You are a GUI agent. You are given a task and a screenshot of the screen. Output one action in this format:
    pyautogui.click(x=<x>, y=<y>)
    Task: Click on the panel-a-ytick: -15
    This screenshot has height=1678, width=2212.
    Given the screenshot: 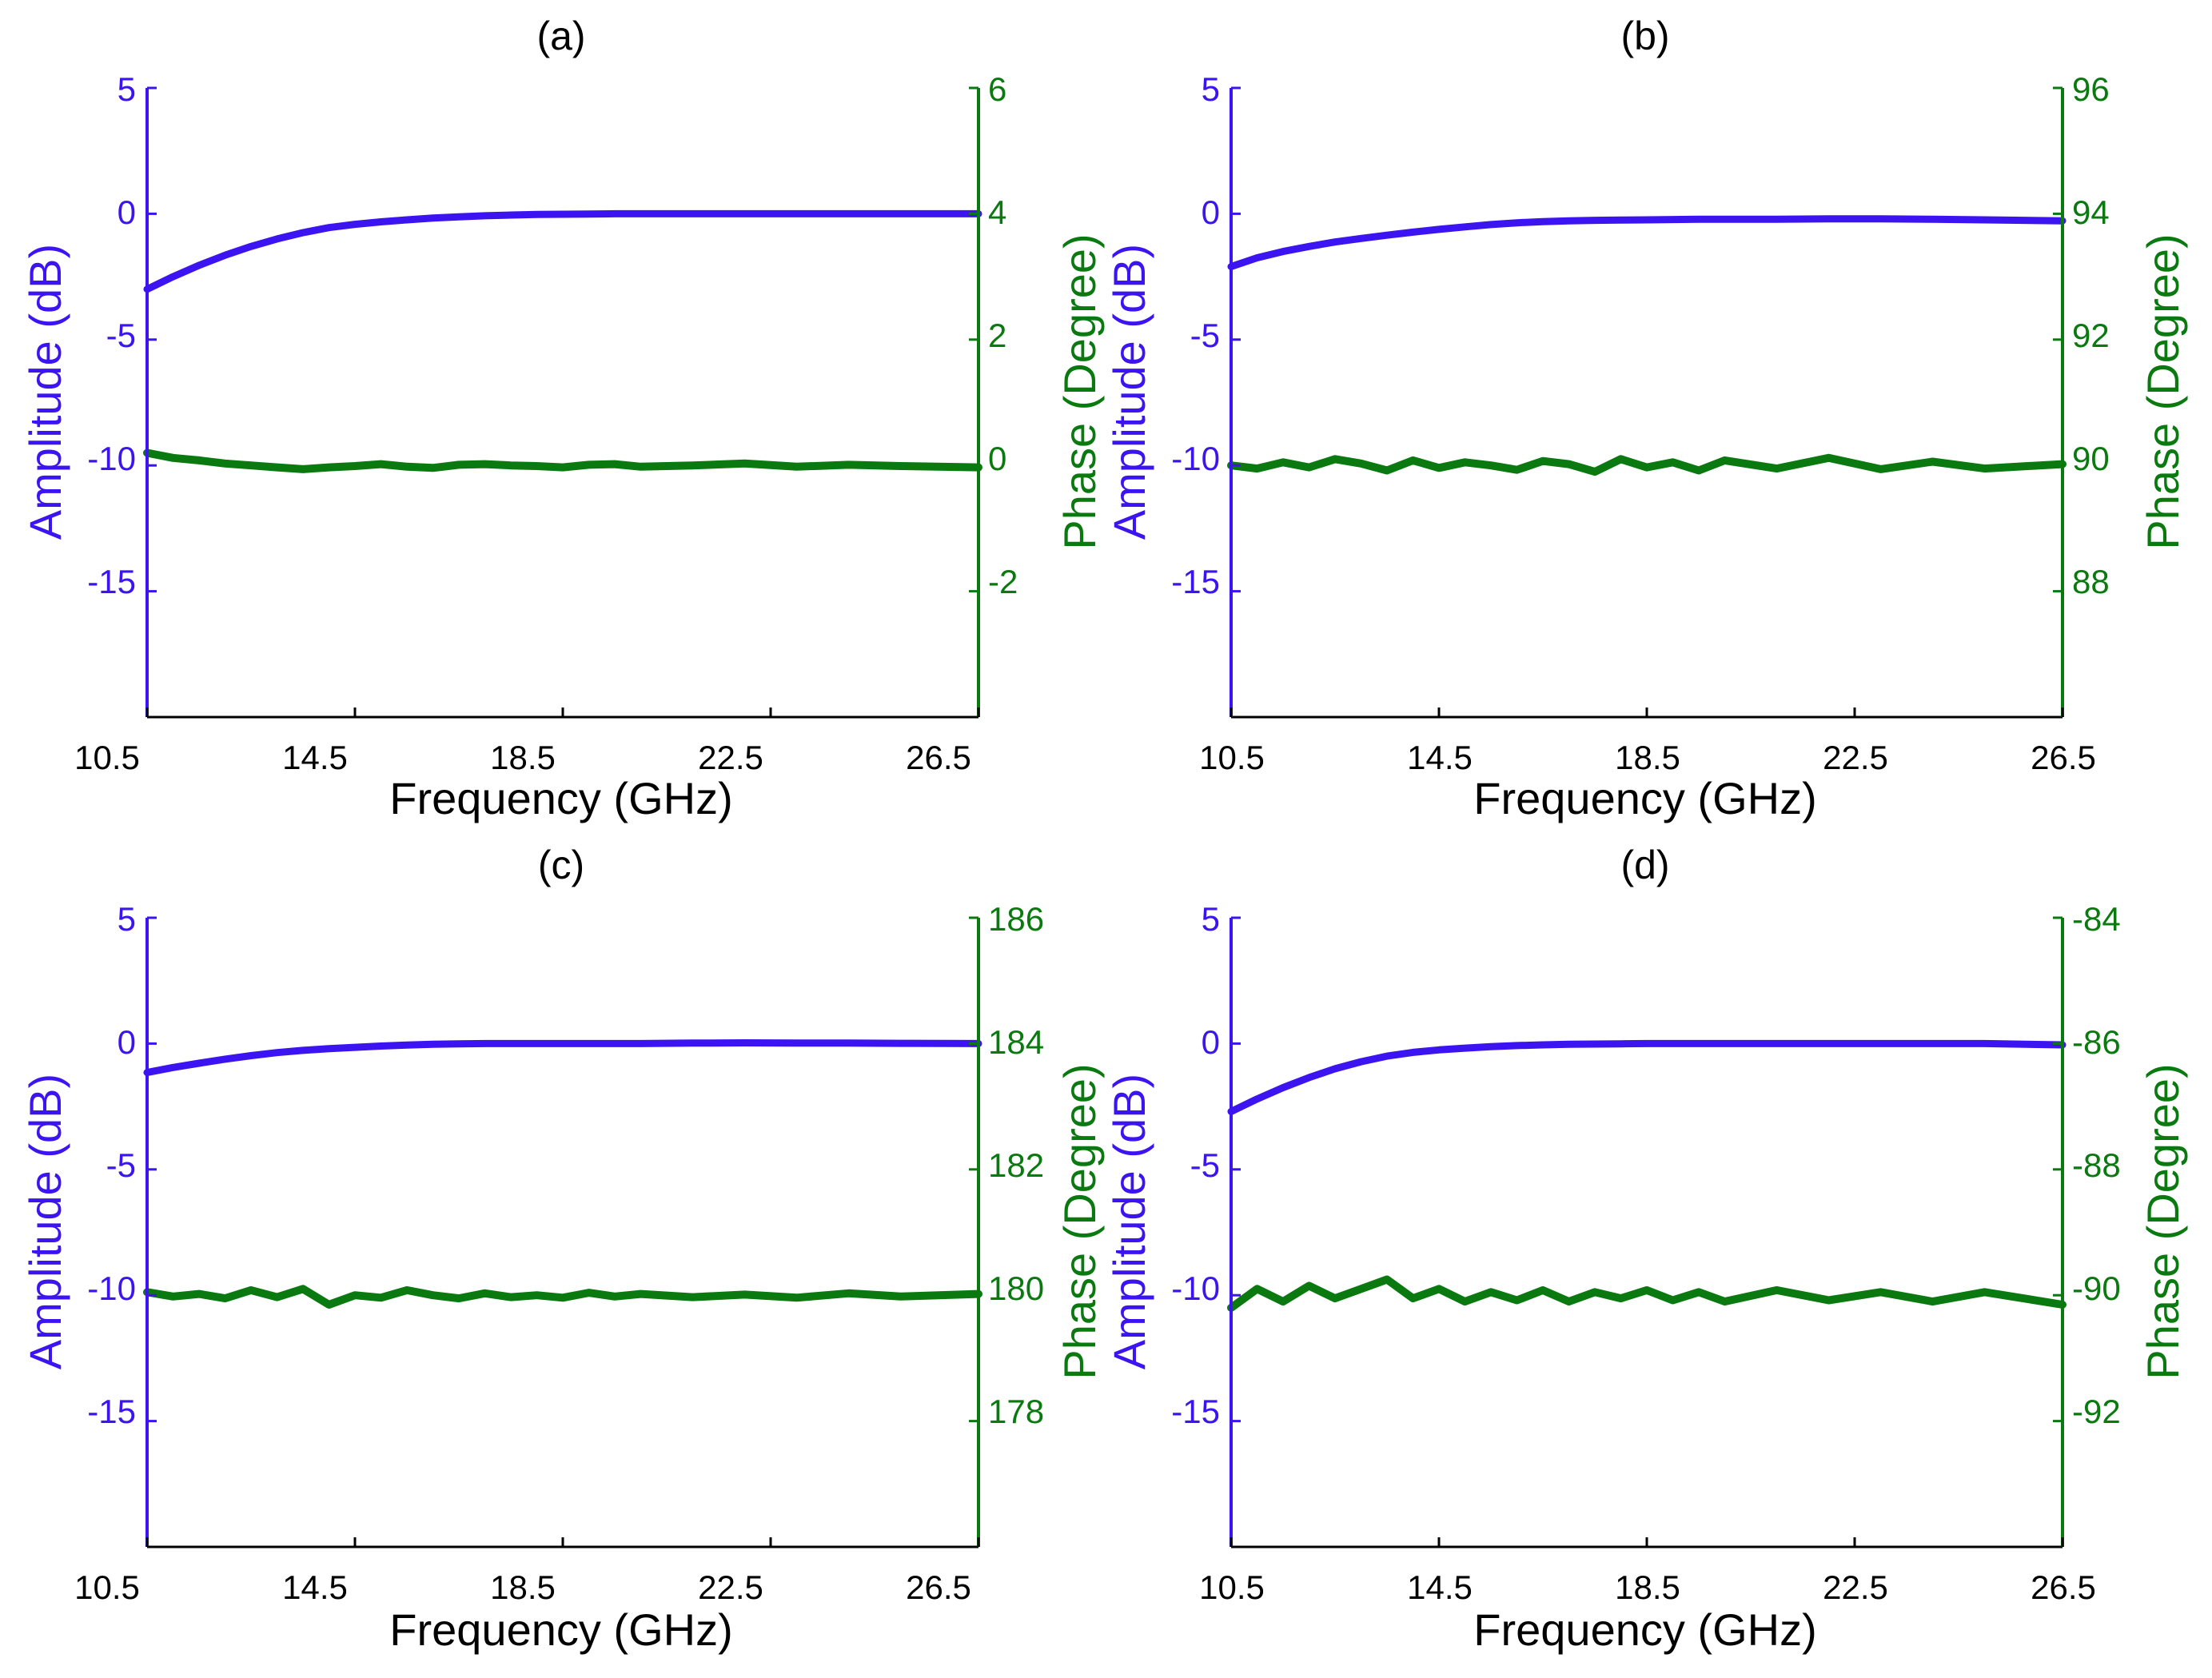 What is the action you would take?
    pyautogui.click(x=111, y=581)
    